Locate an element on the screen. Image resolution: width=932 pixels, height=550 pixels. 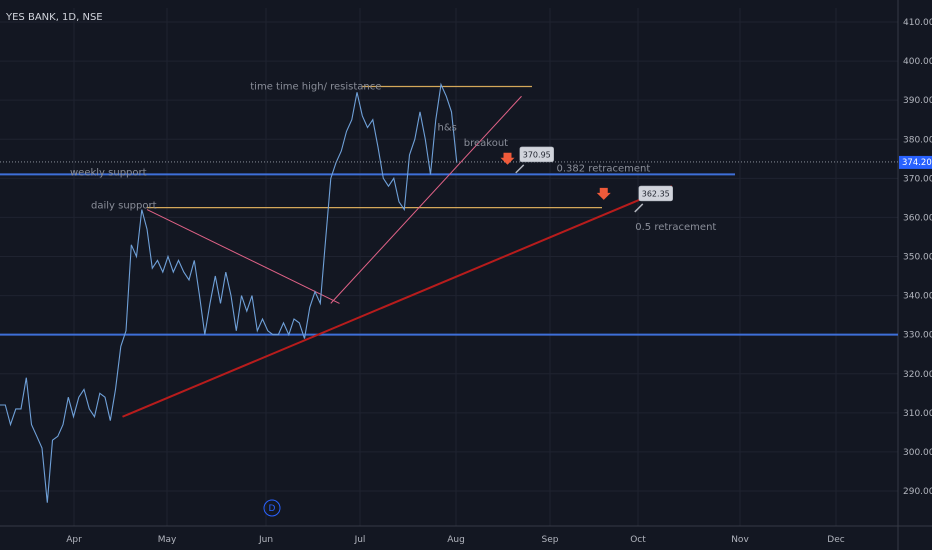
price-tick-label: 360.00 is located at coordinates (917, 218).